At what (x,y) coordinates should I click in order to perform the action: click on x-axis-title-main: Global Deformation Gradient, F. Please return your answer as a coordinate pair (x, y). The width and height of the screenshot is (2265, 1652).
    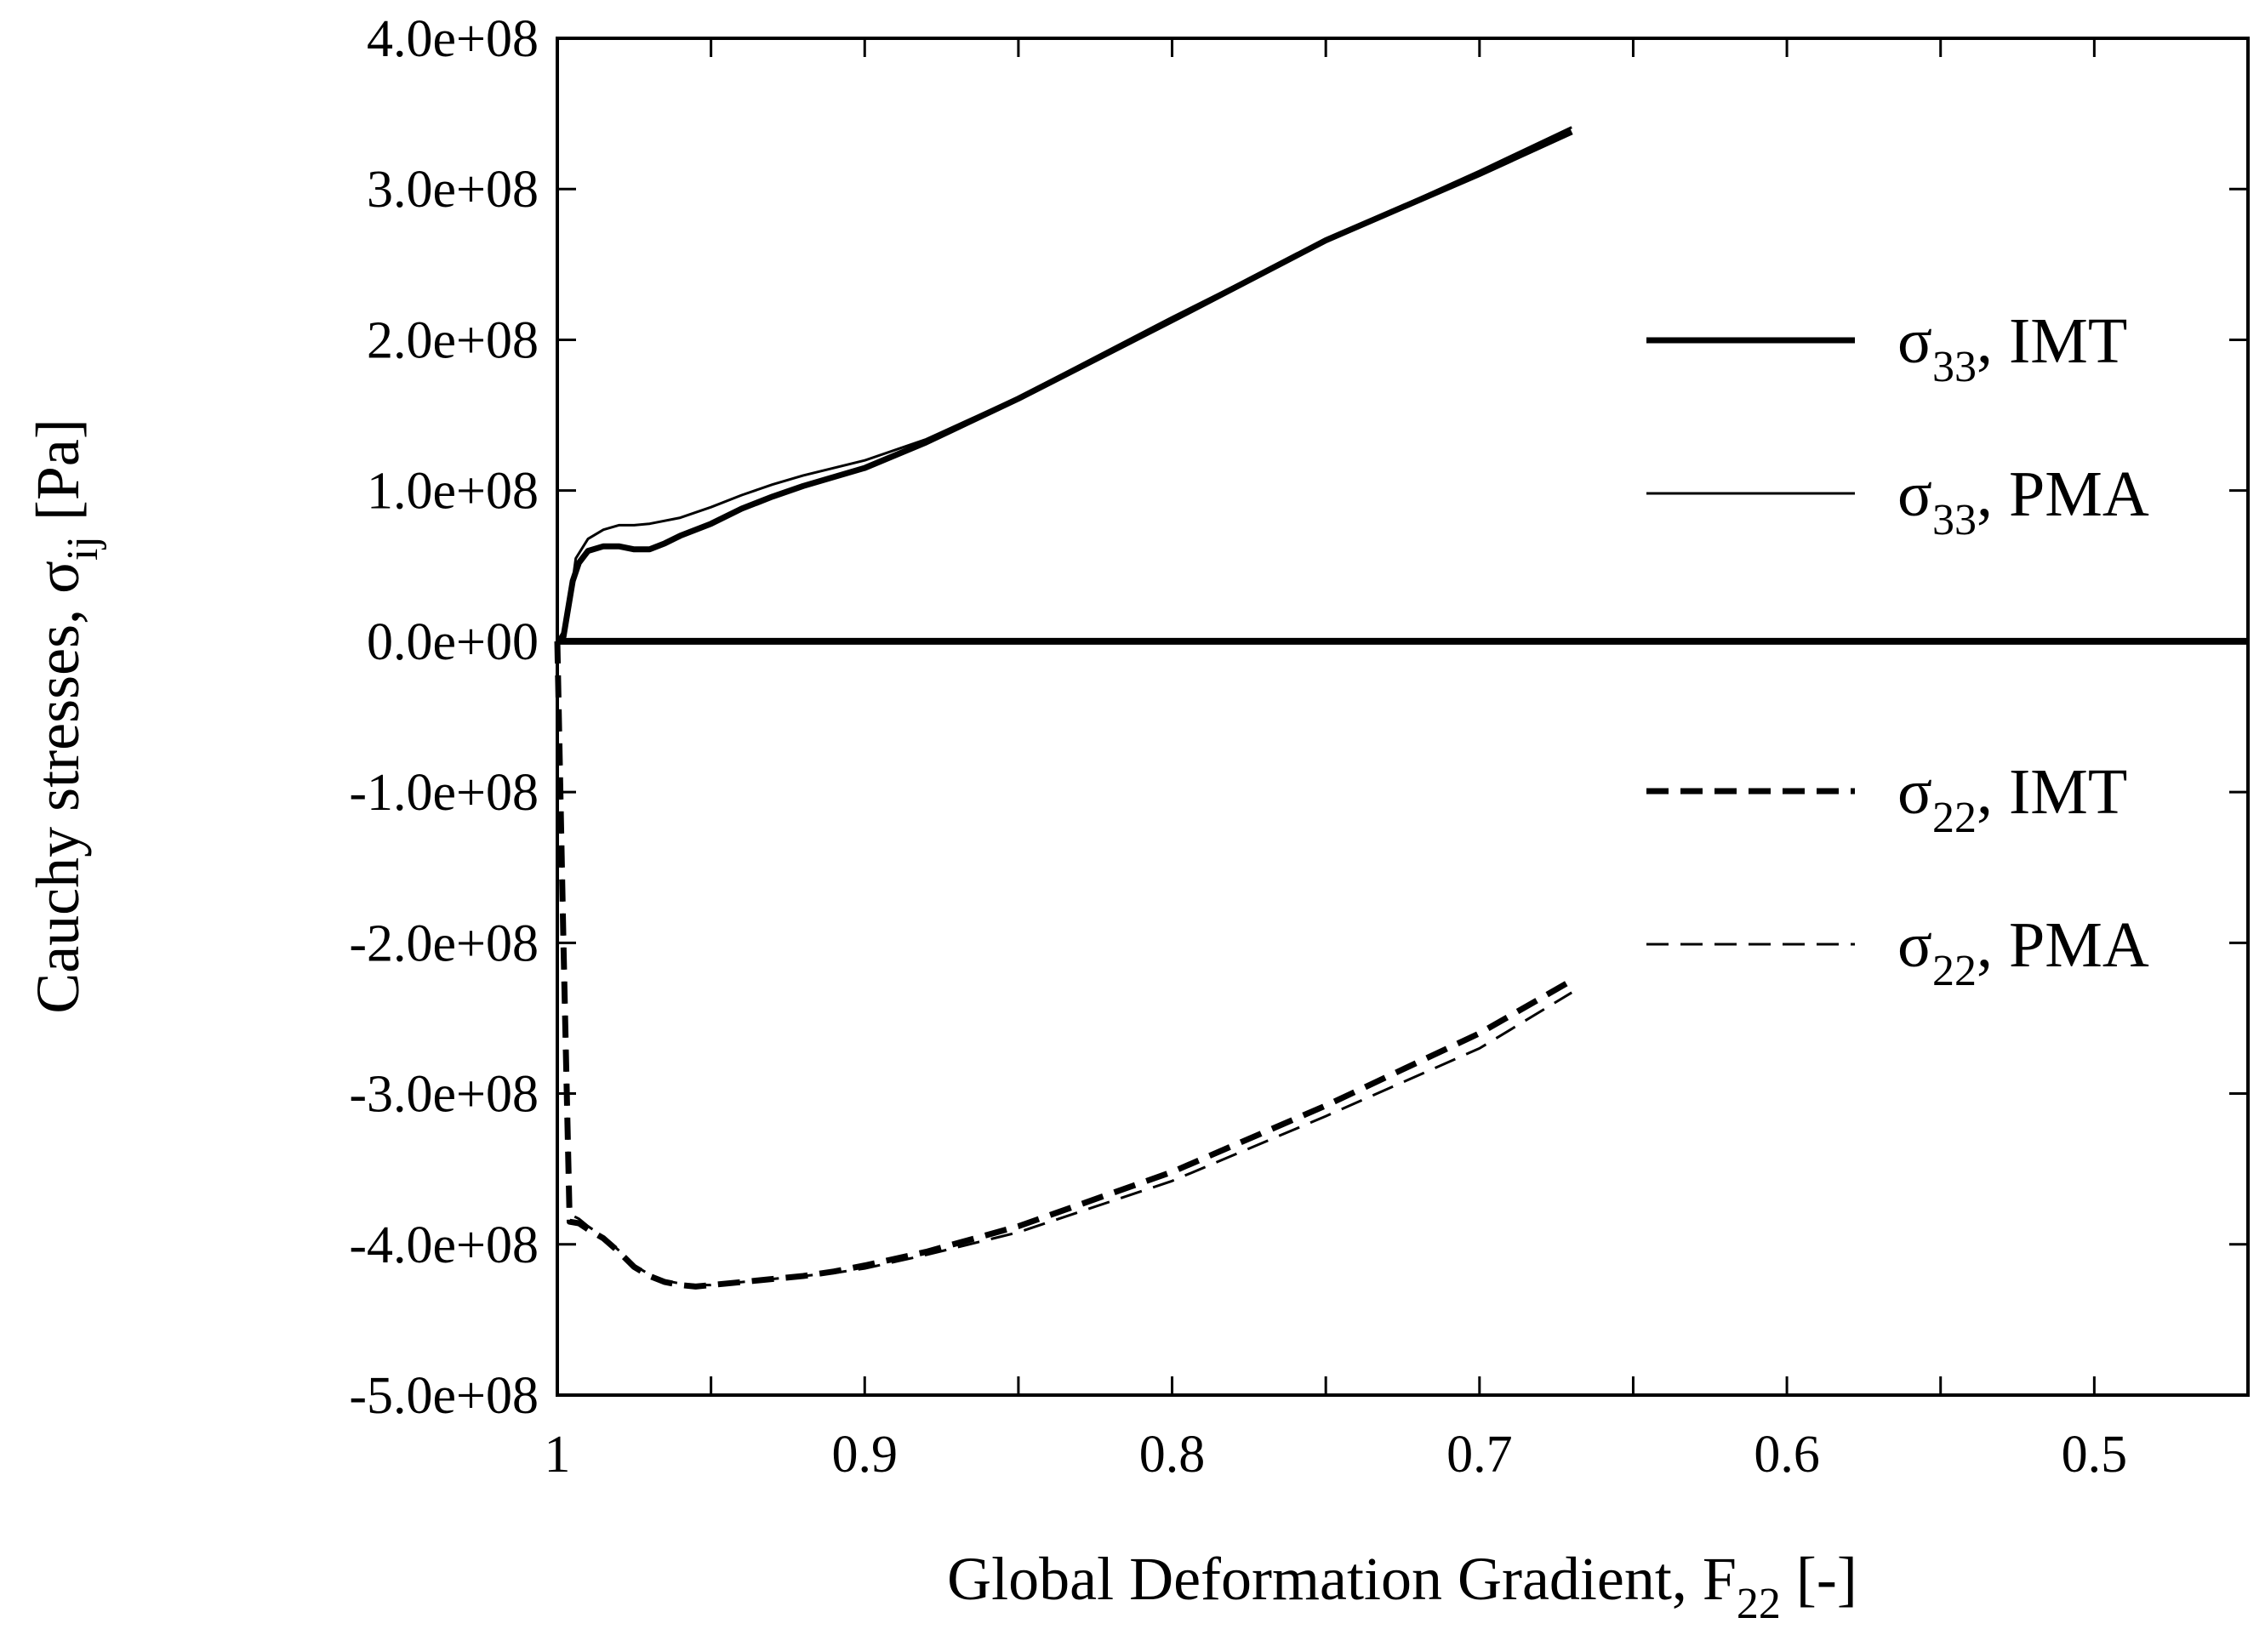
    Looking at the image, I should click on (1342, 1579).